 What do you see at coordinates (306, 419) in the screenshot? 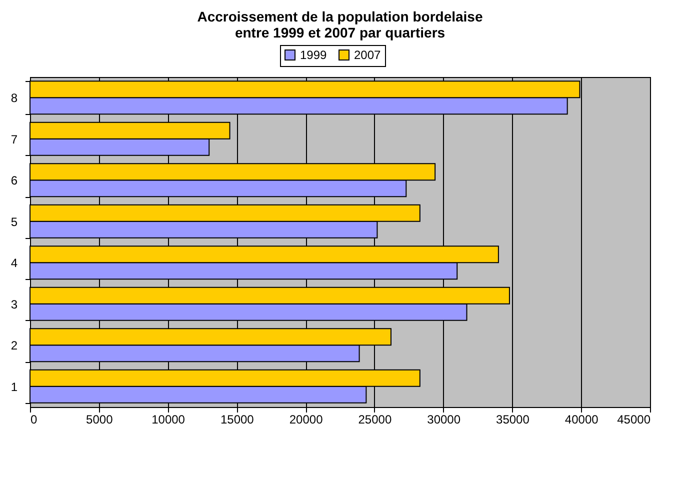
I see `x-tick-label: 20000` at bounding box center [306, 419].